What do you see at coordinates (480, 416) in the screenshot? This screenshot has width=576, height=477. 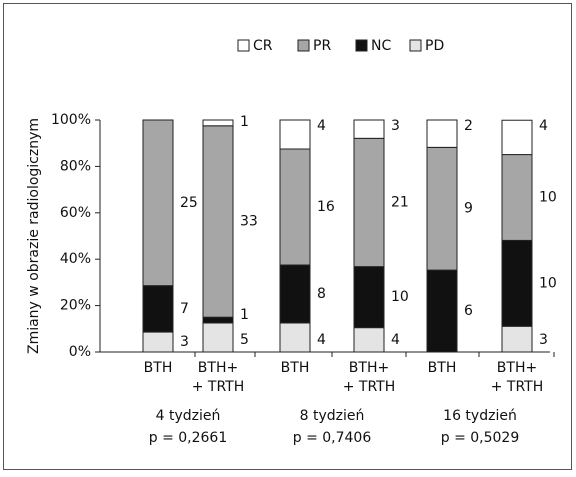 I see `group-label: 16 tydzień` at bounding box center [480, 416].